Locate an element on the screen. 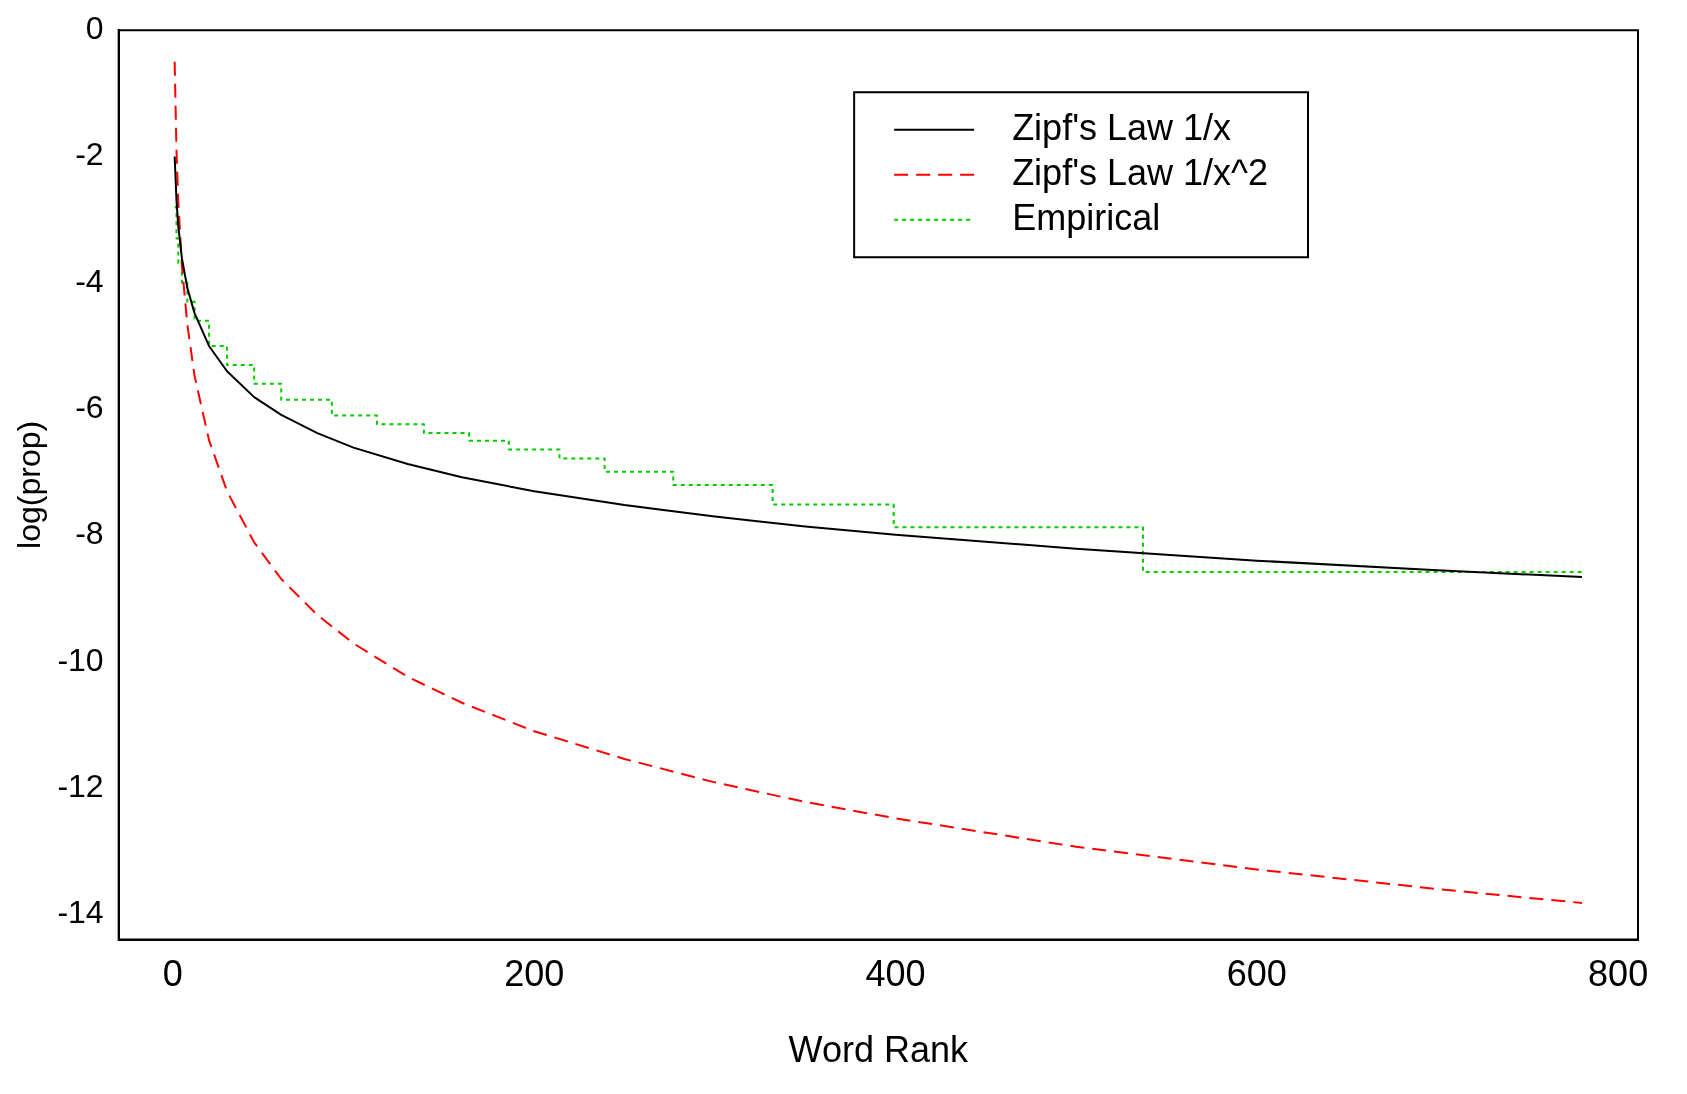 The image size is (1687, 1094). y-tick-label: -2 is located at coordinates (89, 154).